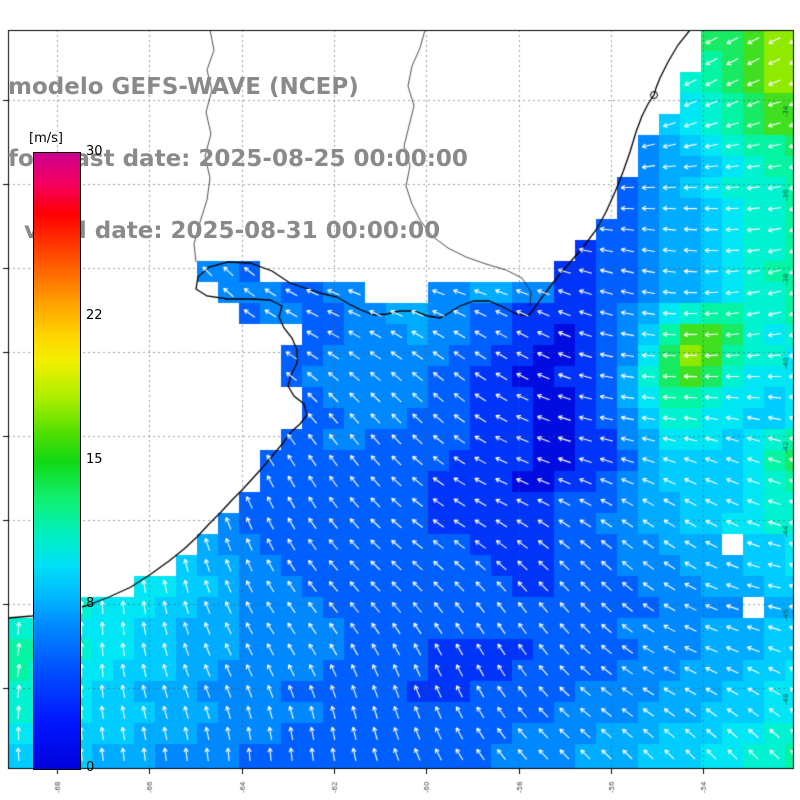  Describe the element at coordinates (90, 603) in the screenshot. I see `colorbar-tick-8: 8` at that location.